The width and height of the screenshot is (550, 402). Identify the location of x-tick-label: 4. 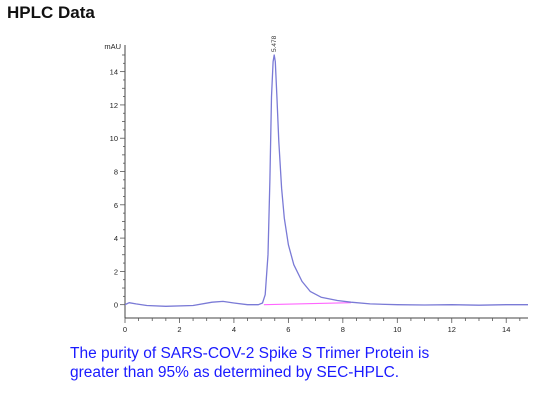
(234, 329).